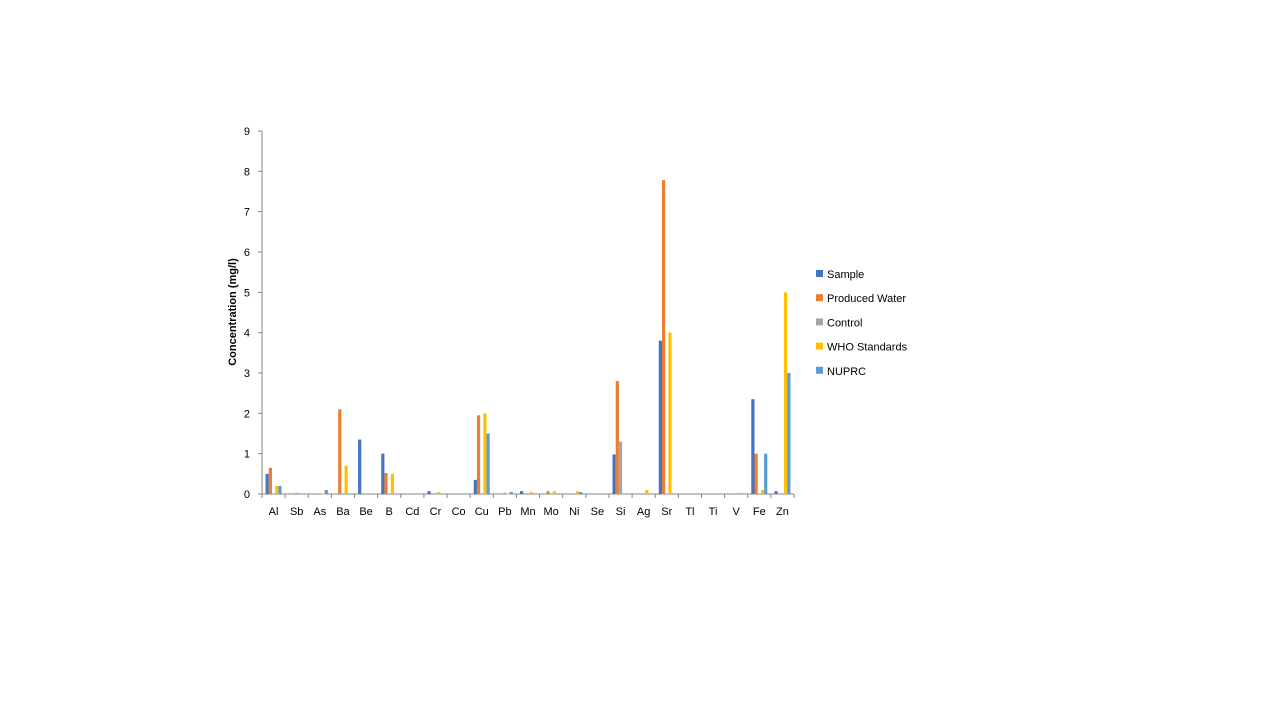 The height and width of the screenshot is (720, 1280). What do you see at coordinates (247, 495) in the screenshot?
I see `y-tick-label: 0` at bounding box center [247, 495].